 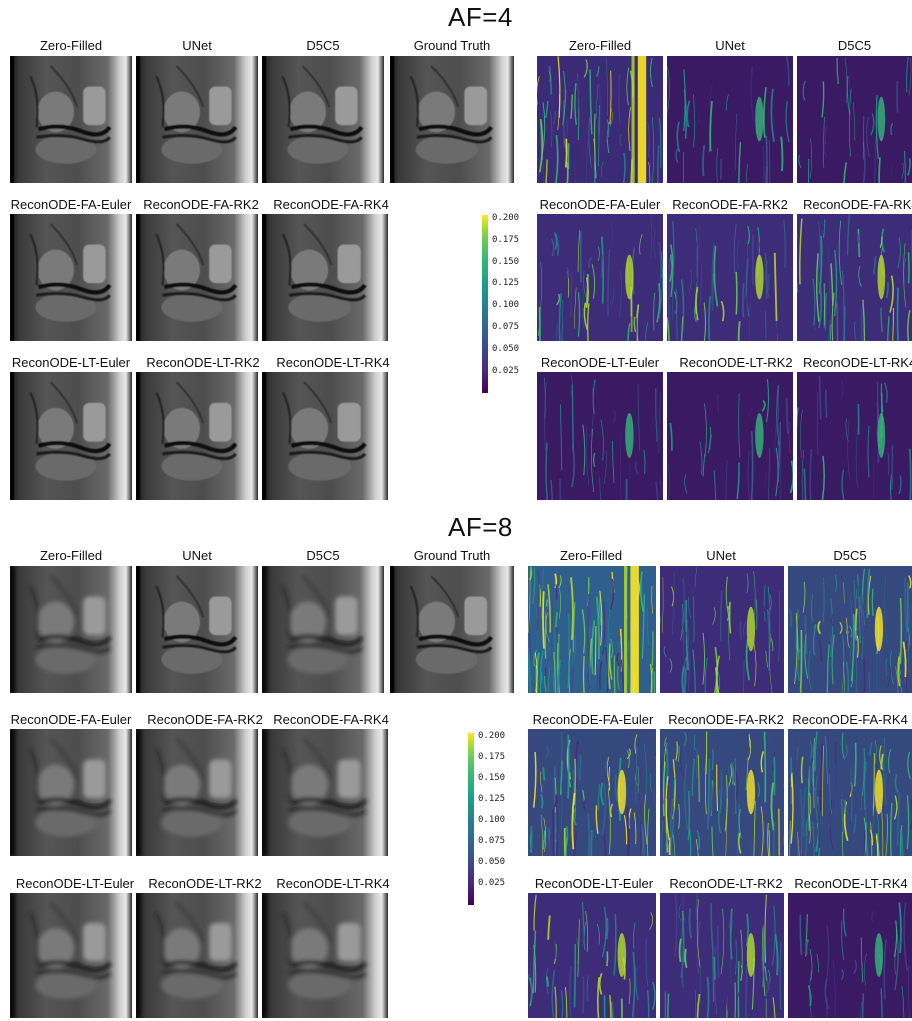 I want to click on label-af4-mri-zero-filled: Zero-Filled, so click(x=71, y=45).